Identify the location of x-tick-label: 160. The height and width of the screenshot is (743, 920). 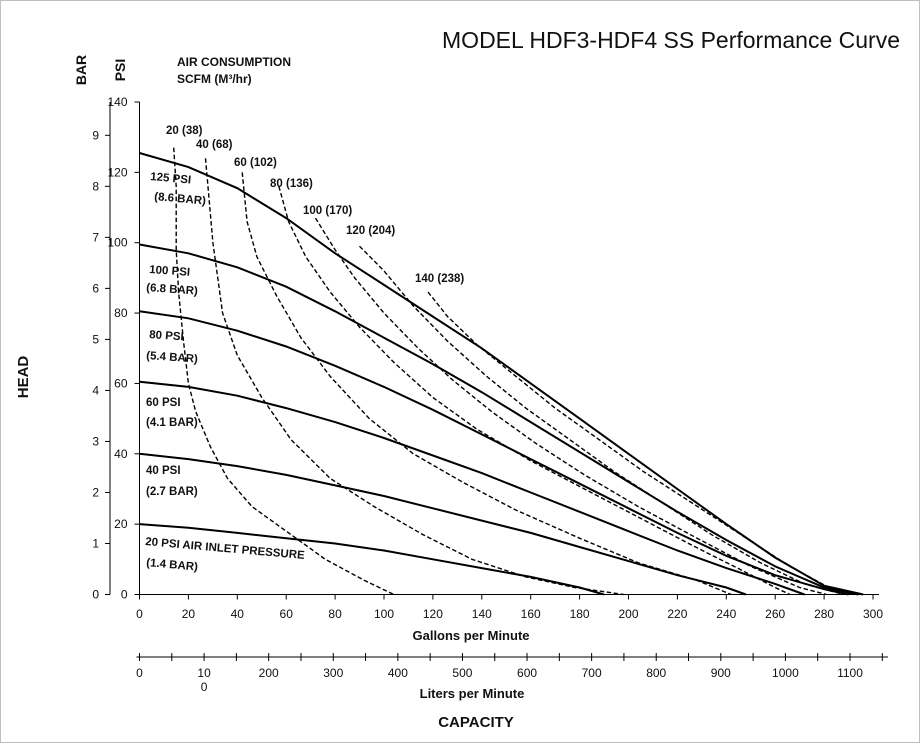
(531, 614).